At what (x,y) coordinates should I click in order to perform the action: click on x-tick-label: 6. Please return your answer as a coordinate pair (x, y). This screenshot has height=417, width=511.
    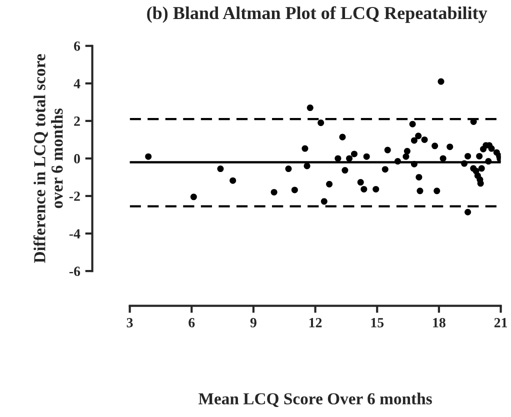
    Looking at the image, I should click on (191, 323).